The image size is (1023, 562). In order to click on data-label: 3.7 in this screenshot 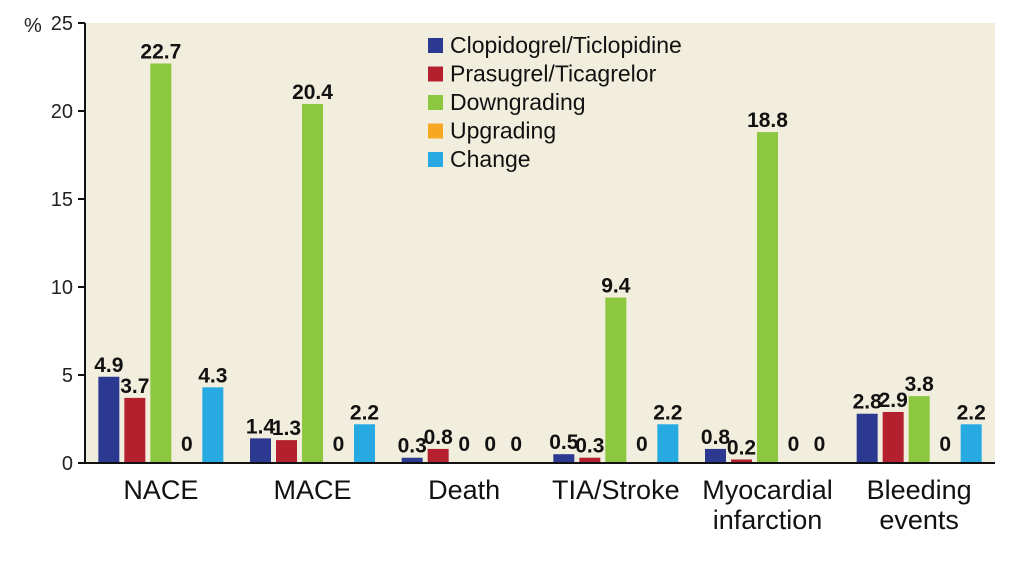, I will do `click(134, 386)`.